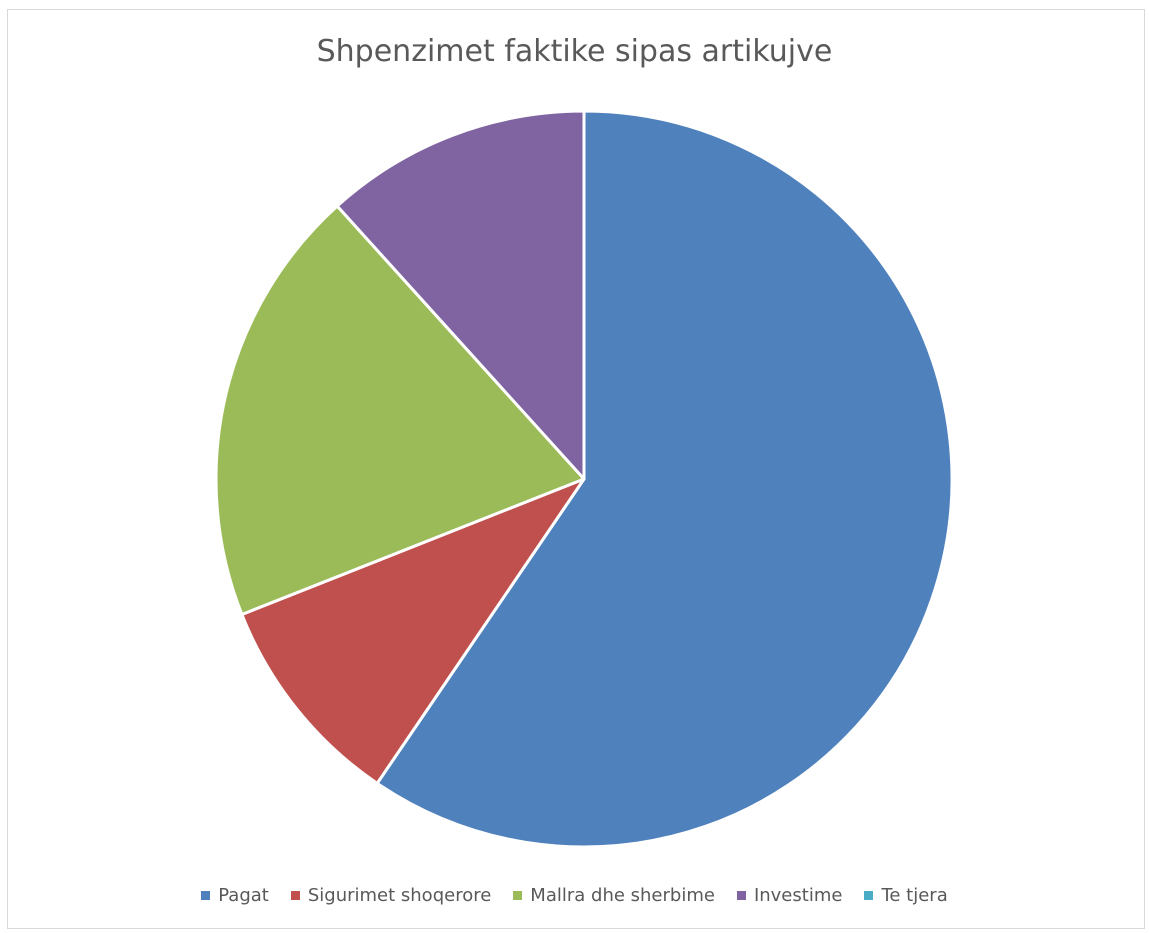 The image size is (1149, 933). I want to click on legend-label: Pagat, so click(243, 895).